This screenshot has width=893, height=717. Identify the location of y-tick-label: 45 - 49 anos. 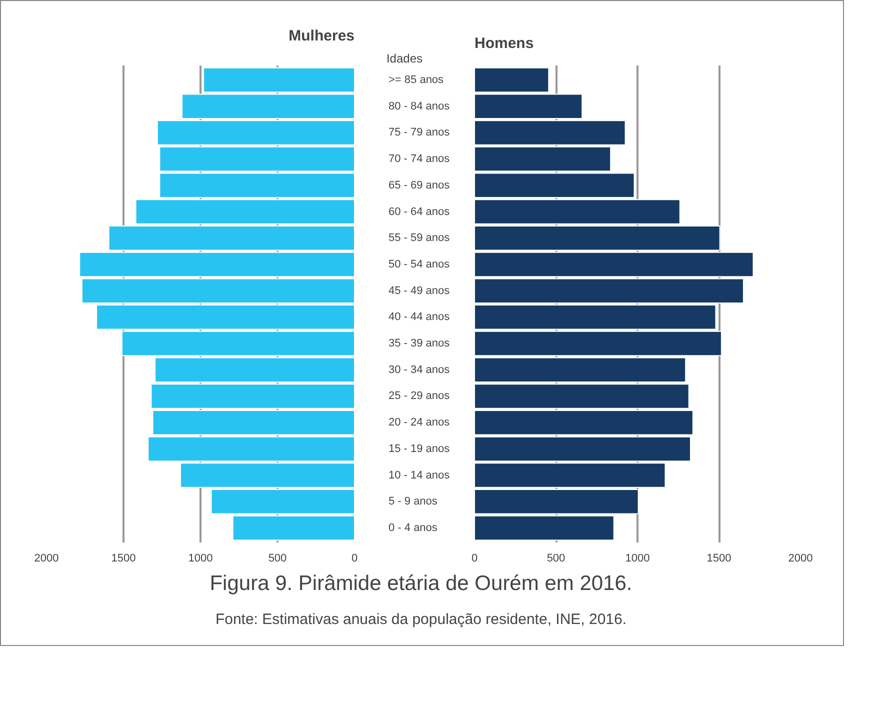
(419, 290).